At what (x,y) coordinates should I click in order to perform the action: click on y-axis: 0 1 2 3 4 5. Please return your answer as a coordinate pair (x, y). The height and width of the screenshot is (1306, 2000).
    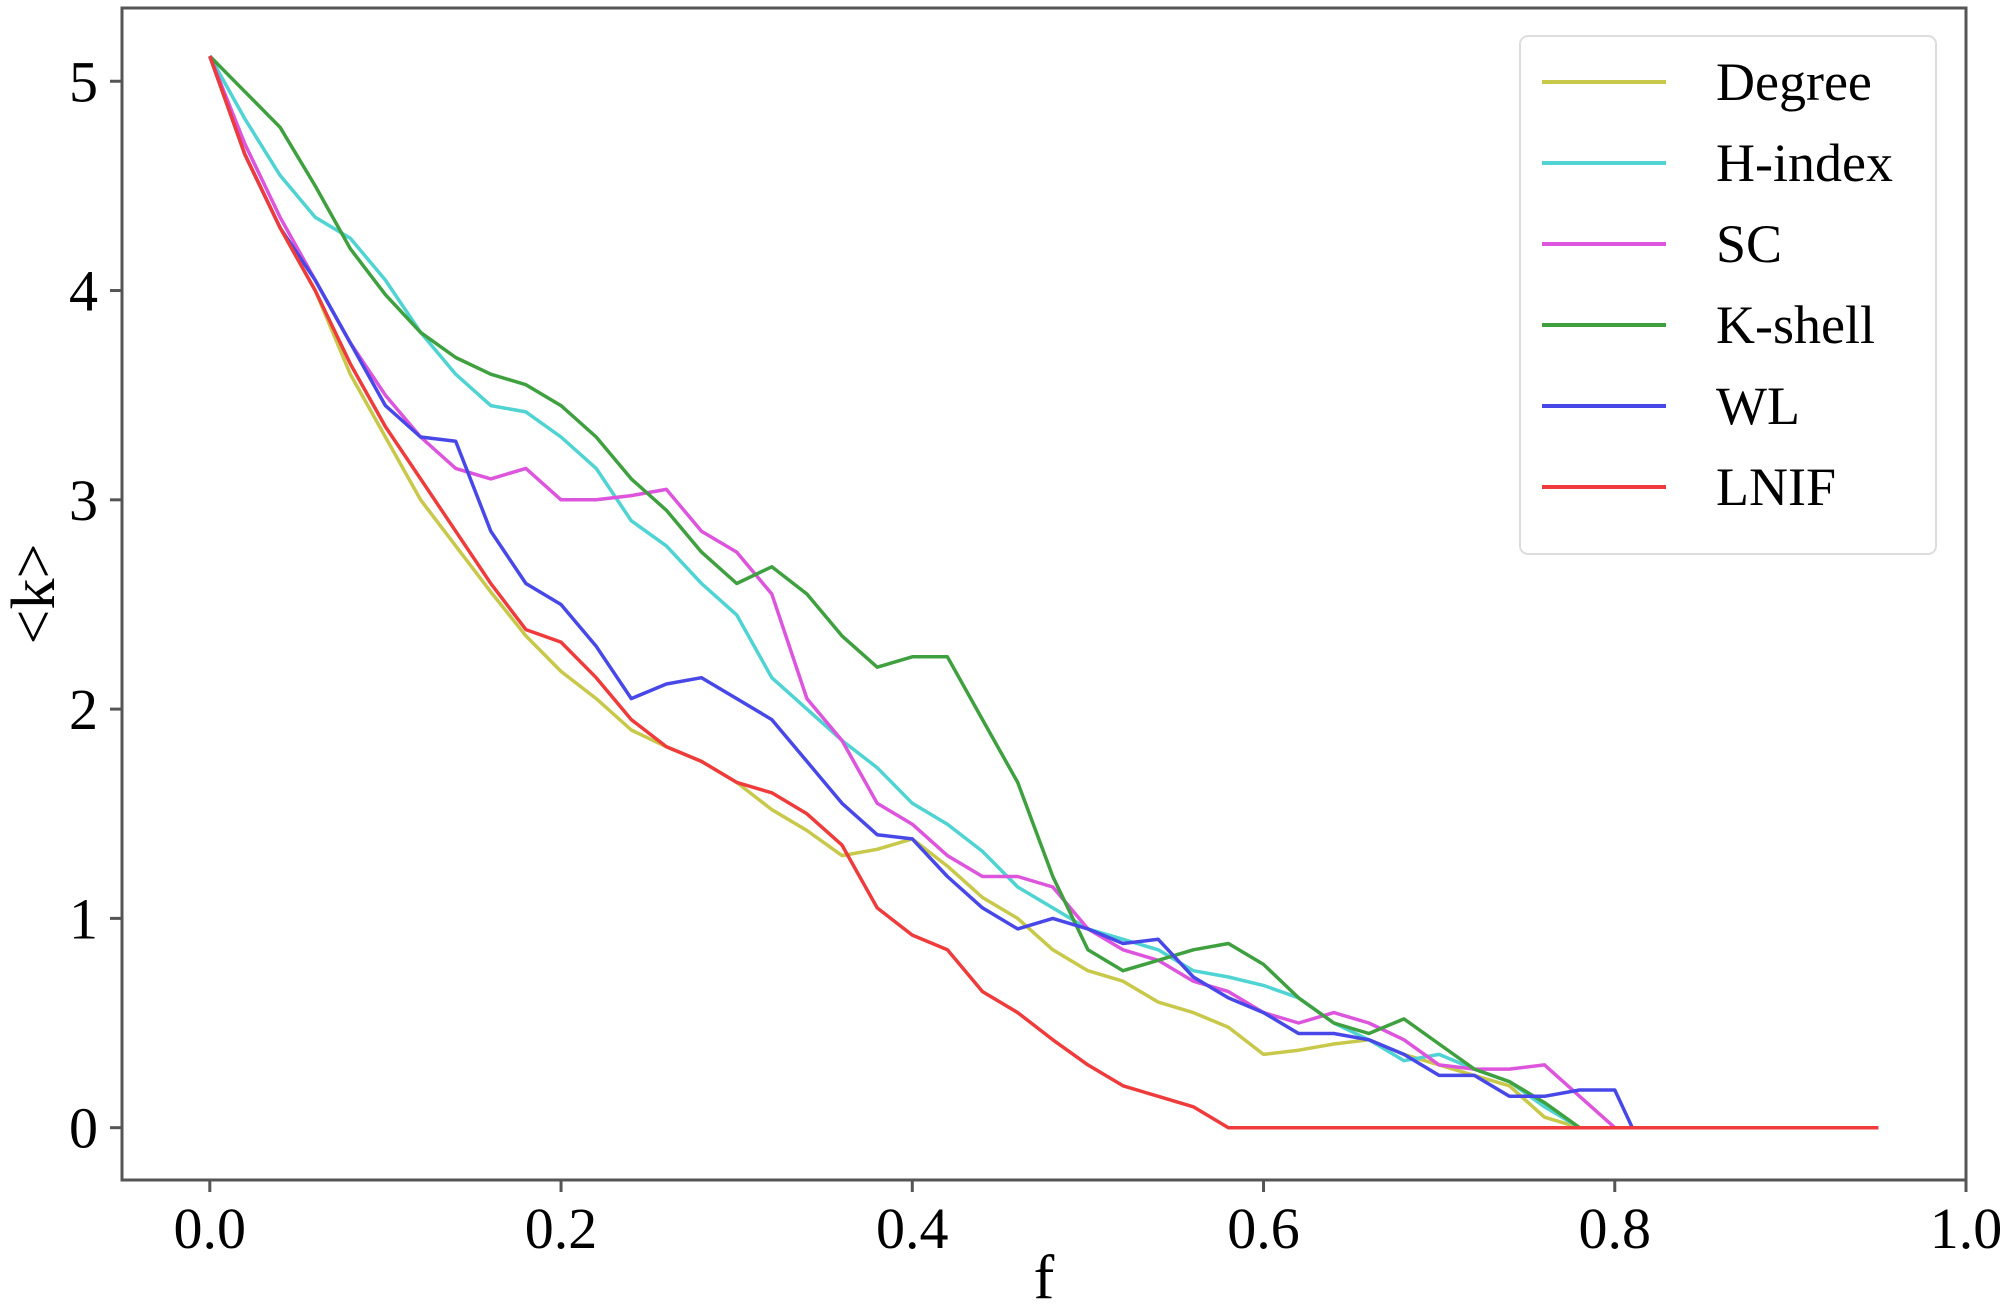
    Looking at the image, I should click on (95, 605).